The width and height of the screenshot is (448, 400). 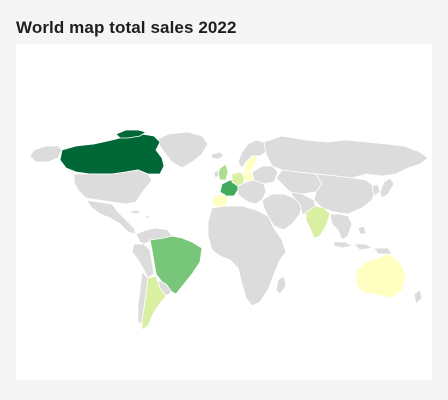 I want to click on madagascar-region, so click(x=281, y=285).